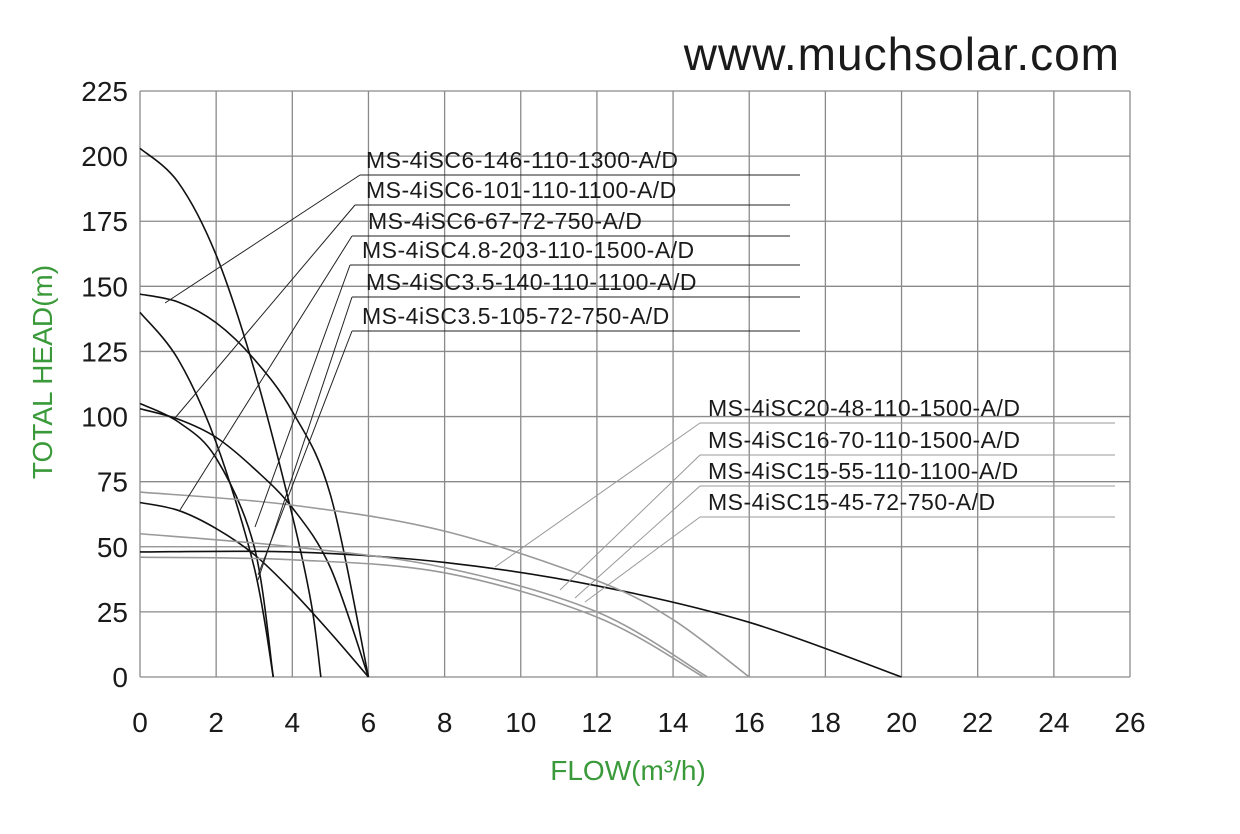  What do you see at coordinates (864, 408) in the screenshot?
I see `series-label: MS-4iSC20-48-110-1500-A/D` at bounding box center [864, 408].